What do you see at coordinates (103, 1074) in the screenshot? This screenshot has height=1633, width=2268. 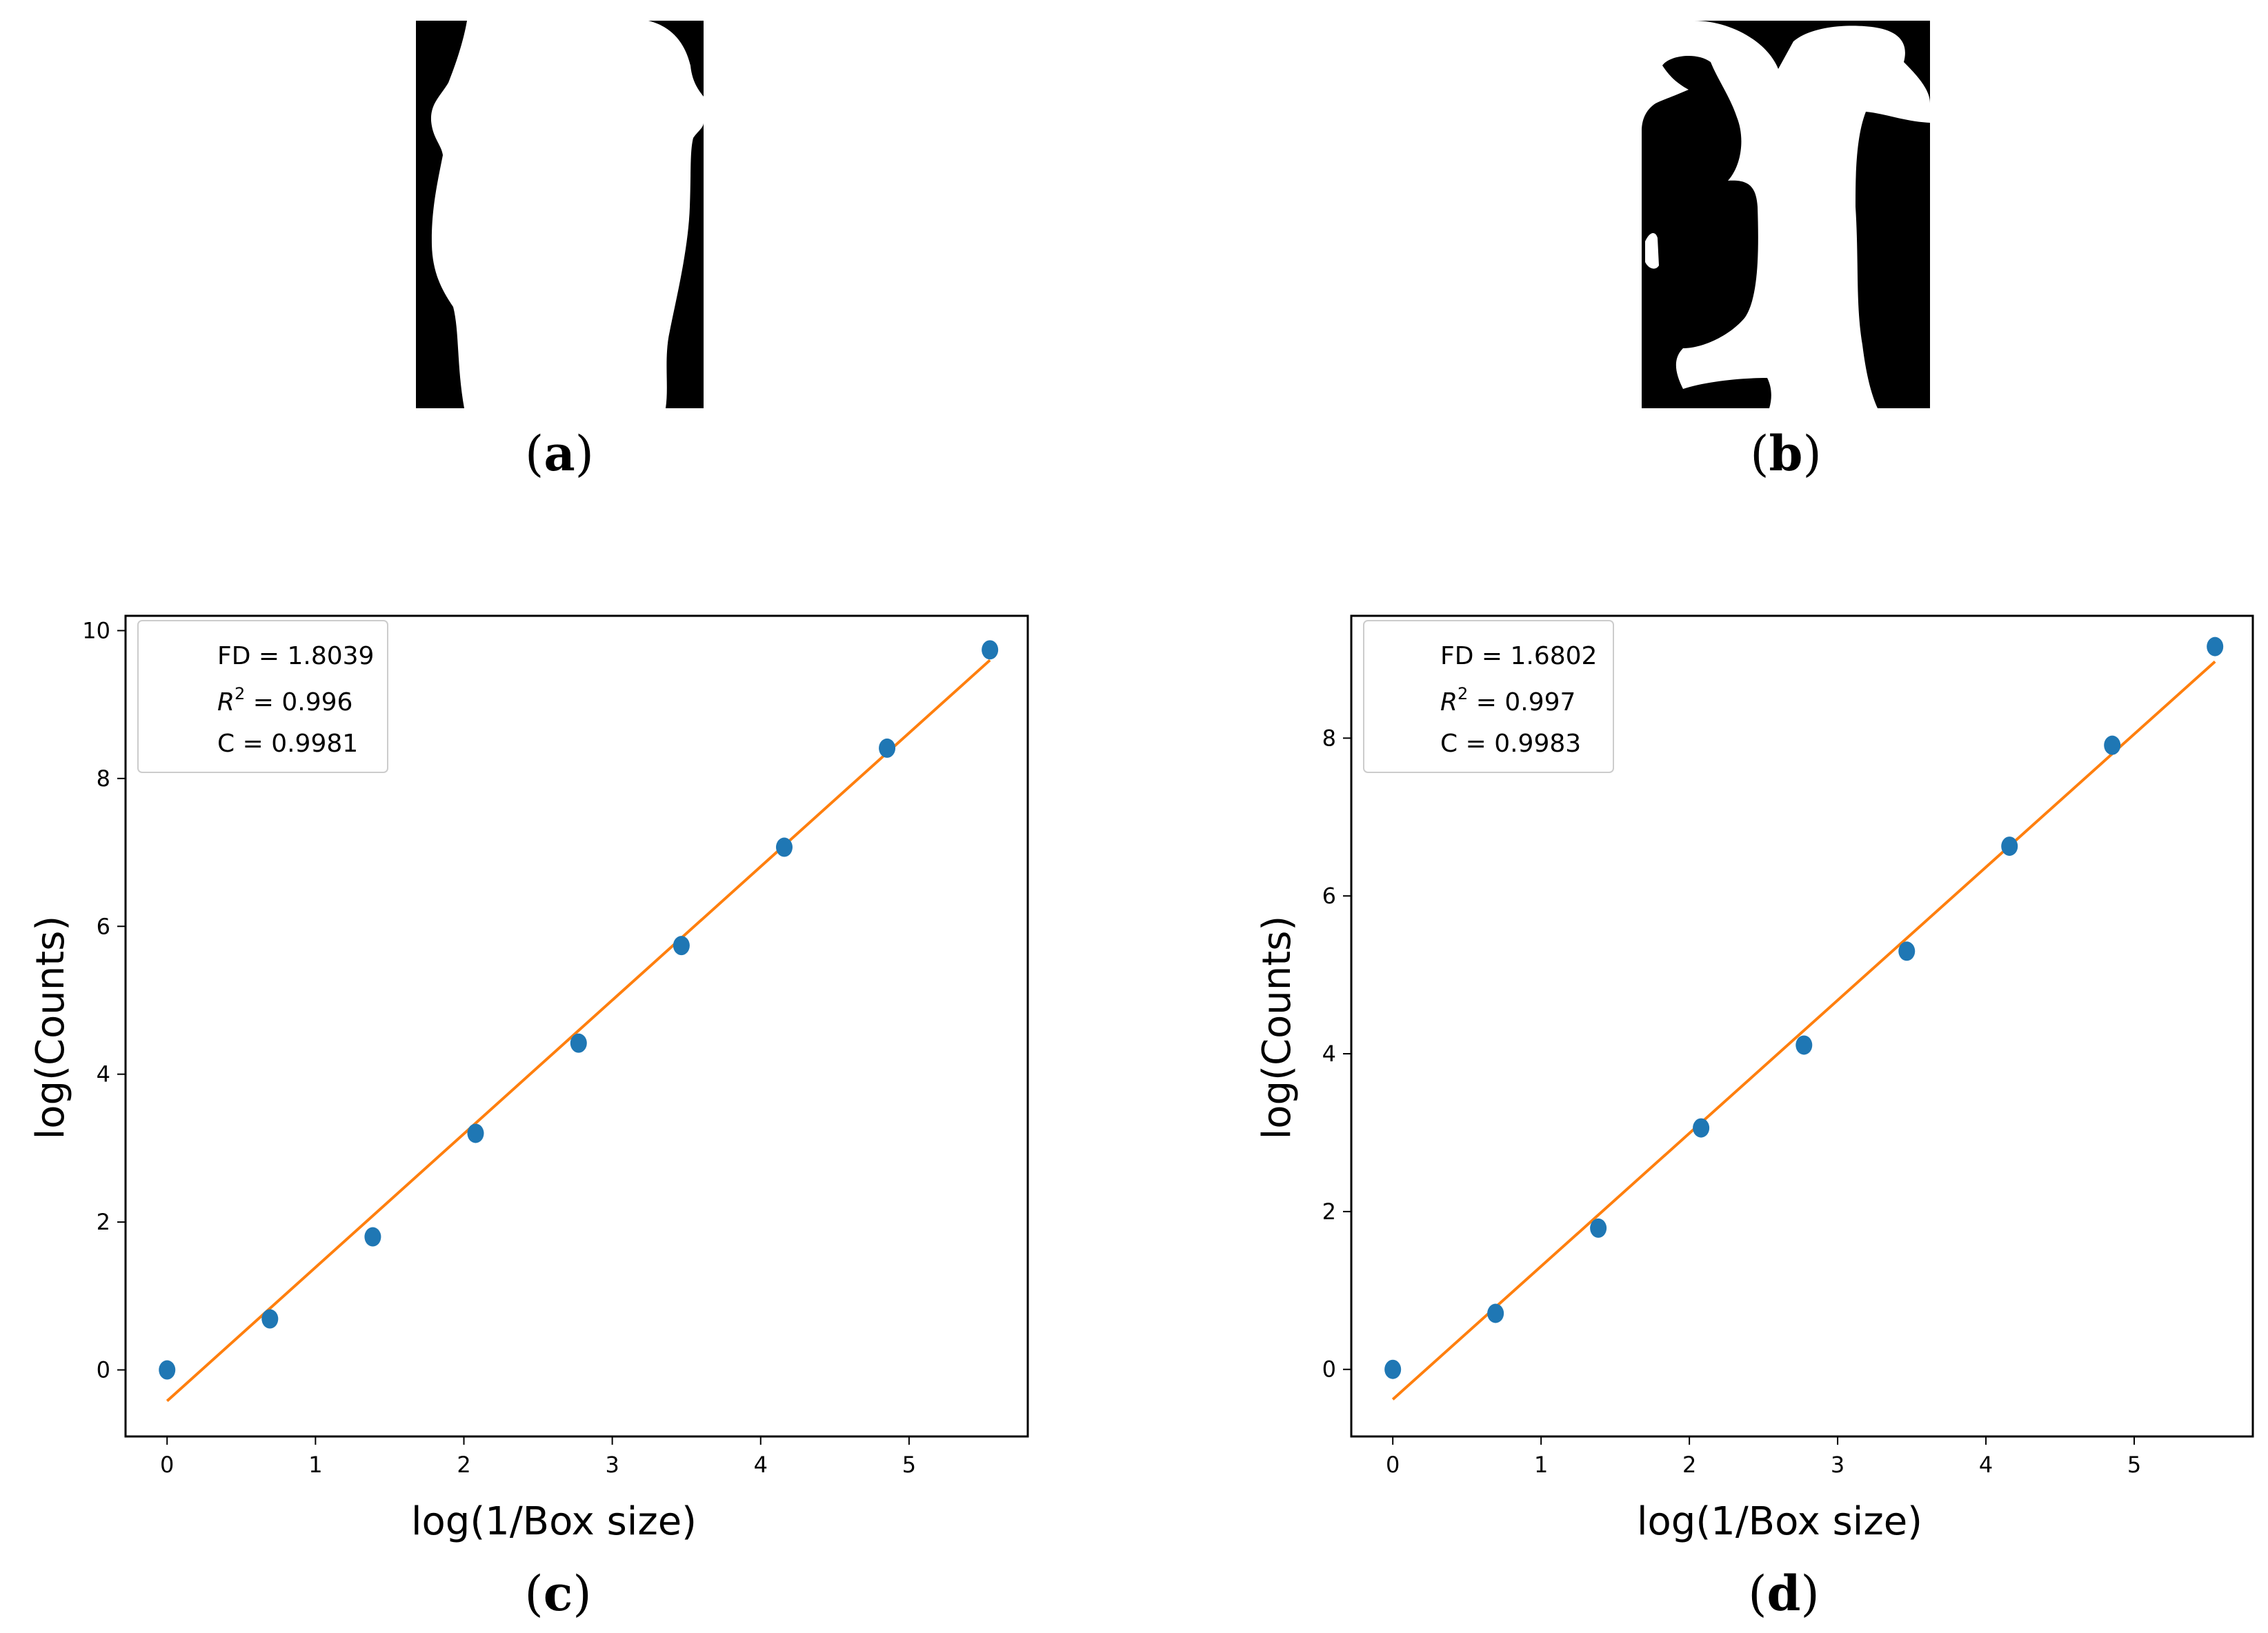 I see `panel-c-y-tick-label: 4` at bounding box center [103, 1074].